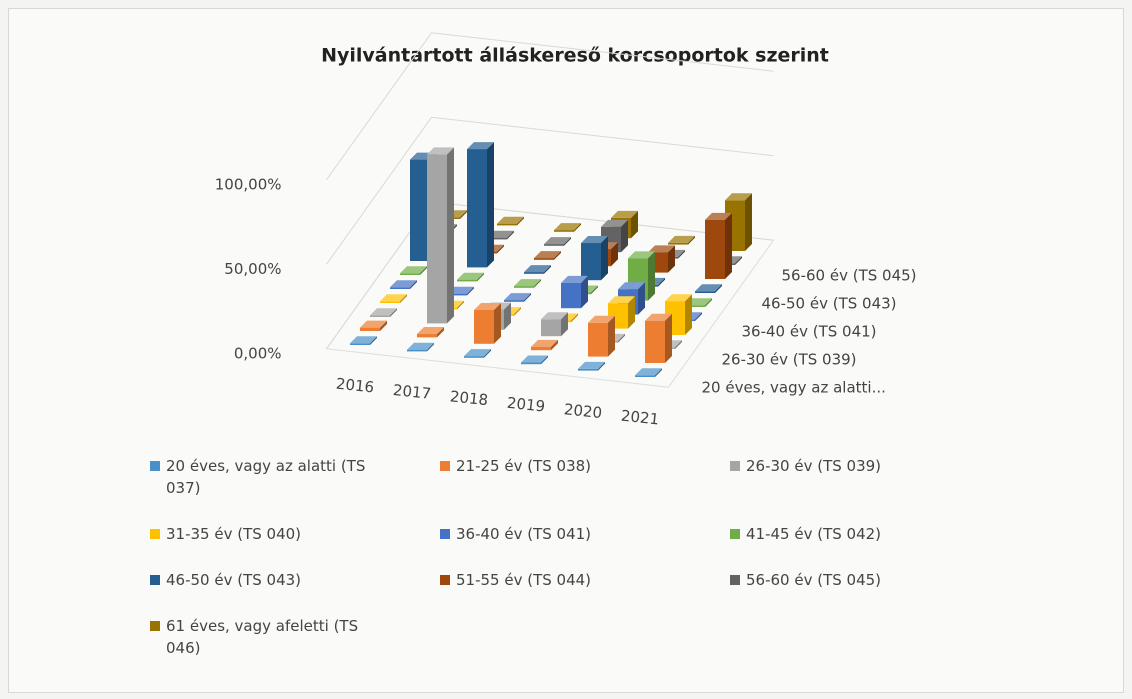 The height and width of the screenshot is (699, 1132). I want to click on depth-label: 56-60 év (TS 045), so click(849, 276).